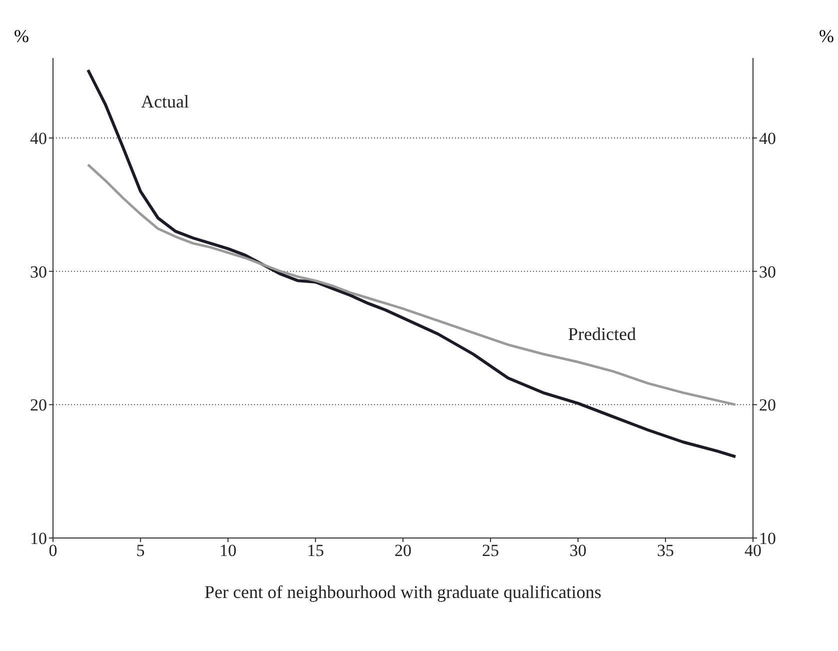 This screenshot has width=838, height=651. I want to click on y-tick-label: 30, so click(38, 272).